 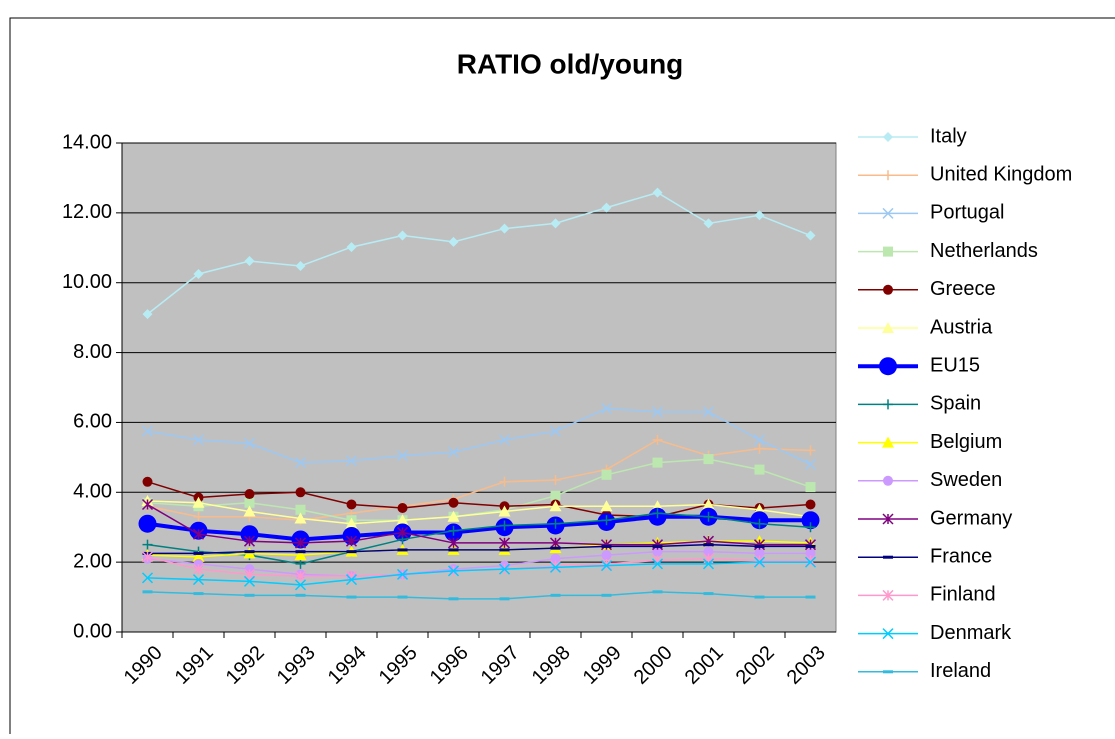 I want to click on legend-label: Portugal, so click(x=967, y=213).